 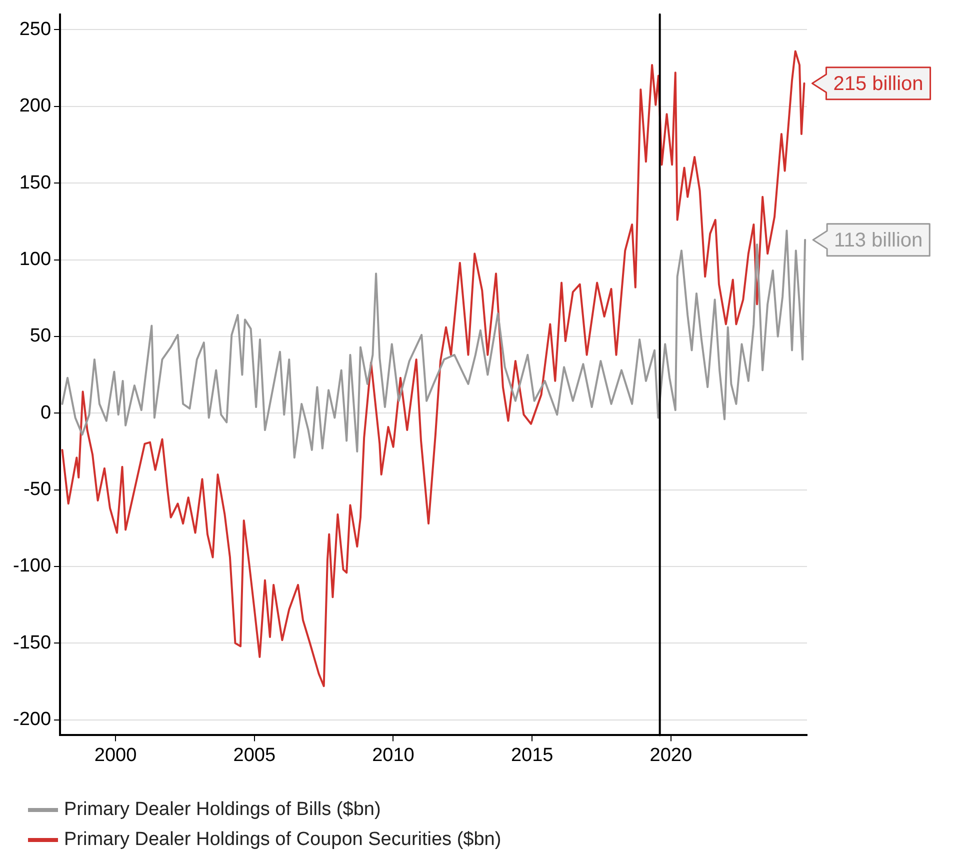 What do you see at coordinates (32, 643) in the screenshot?
I see `y-tick-label: -150` at bounding box center [32, 643].